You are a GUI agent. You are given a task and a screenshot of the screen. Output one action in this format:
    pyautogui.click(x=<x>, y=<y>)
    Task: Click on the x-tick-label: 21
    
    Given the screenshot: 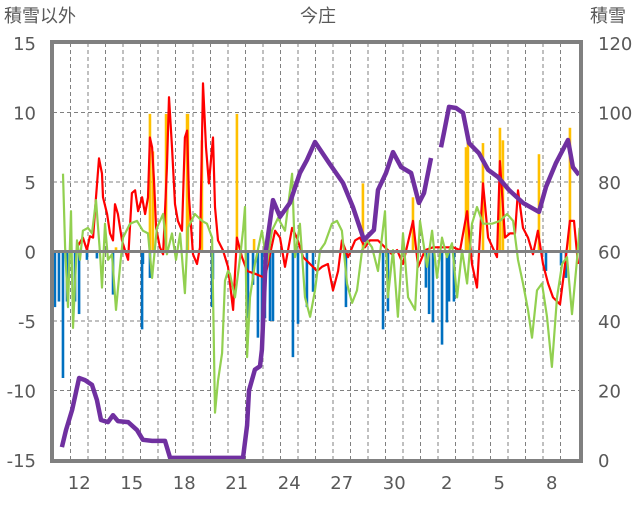 What is the action you would take?
    pyautogui.click(x=236, y=483)
    